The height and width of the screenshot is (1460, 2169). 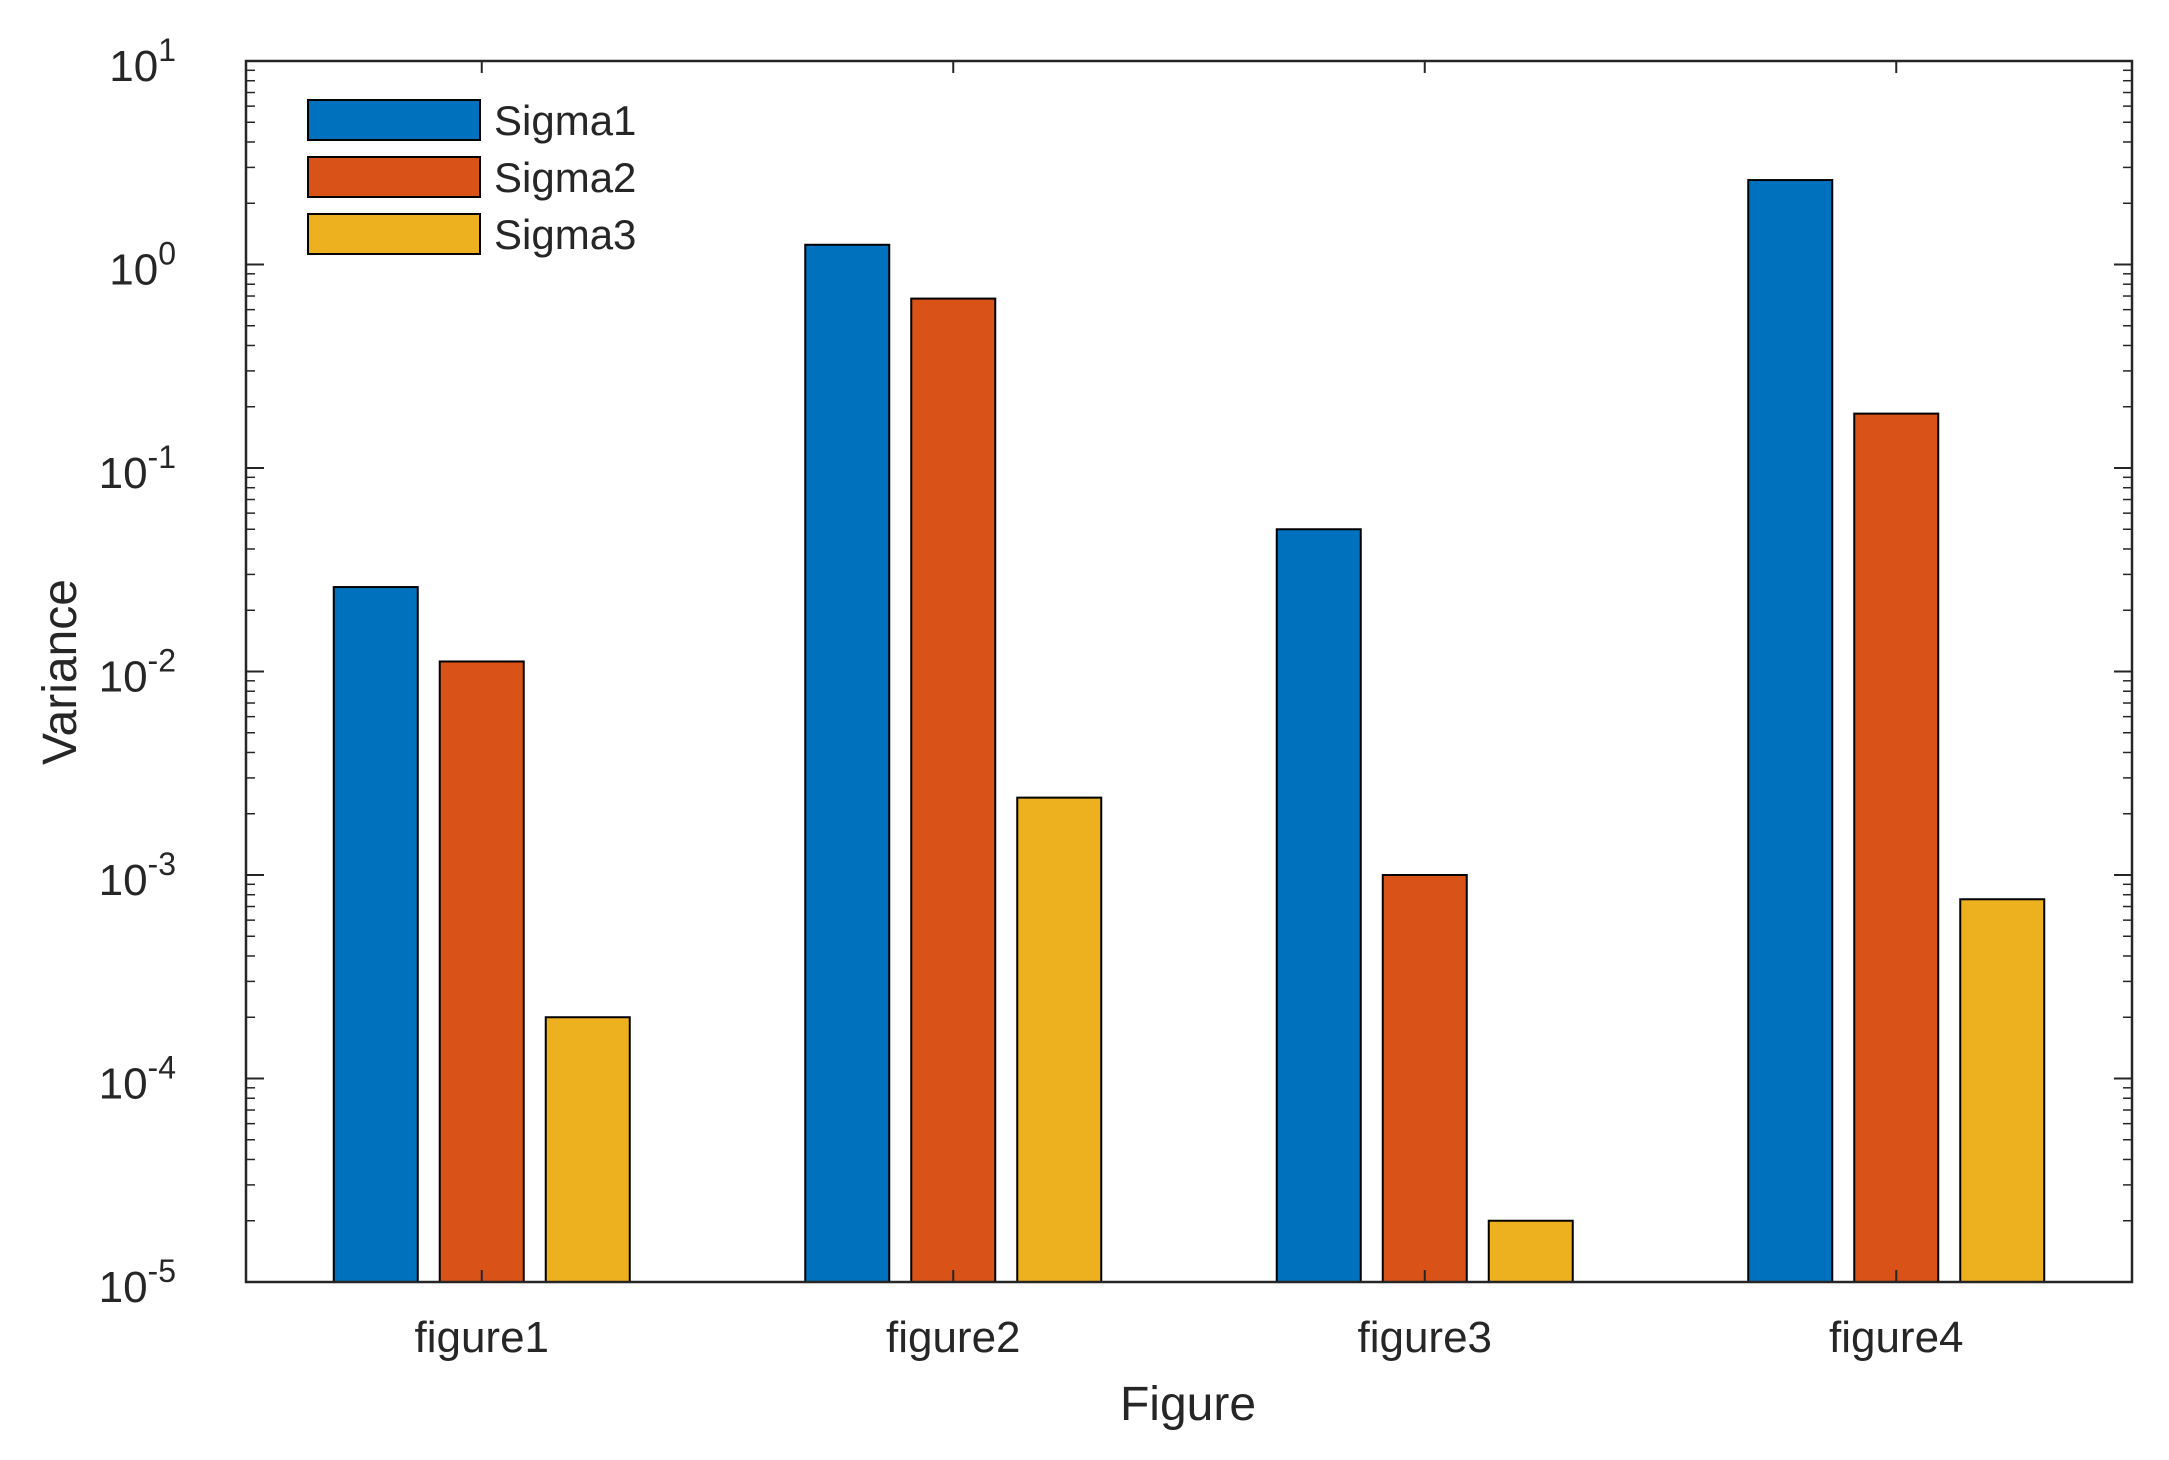 What do you see at coordinates (1790, 731) in the screenshot?
I see `bar-sigma1-figure4` at bounding box center [1790, 731].